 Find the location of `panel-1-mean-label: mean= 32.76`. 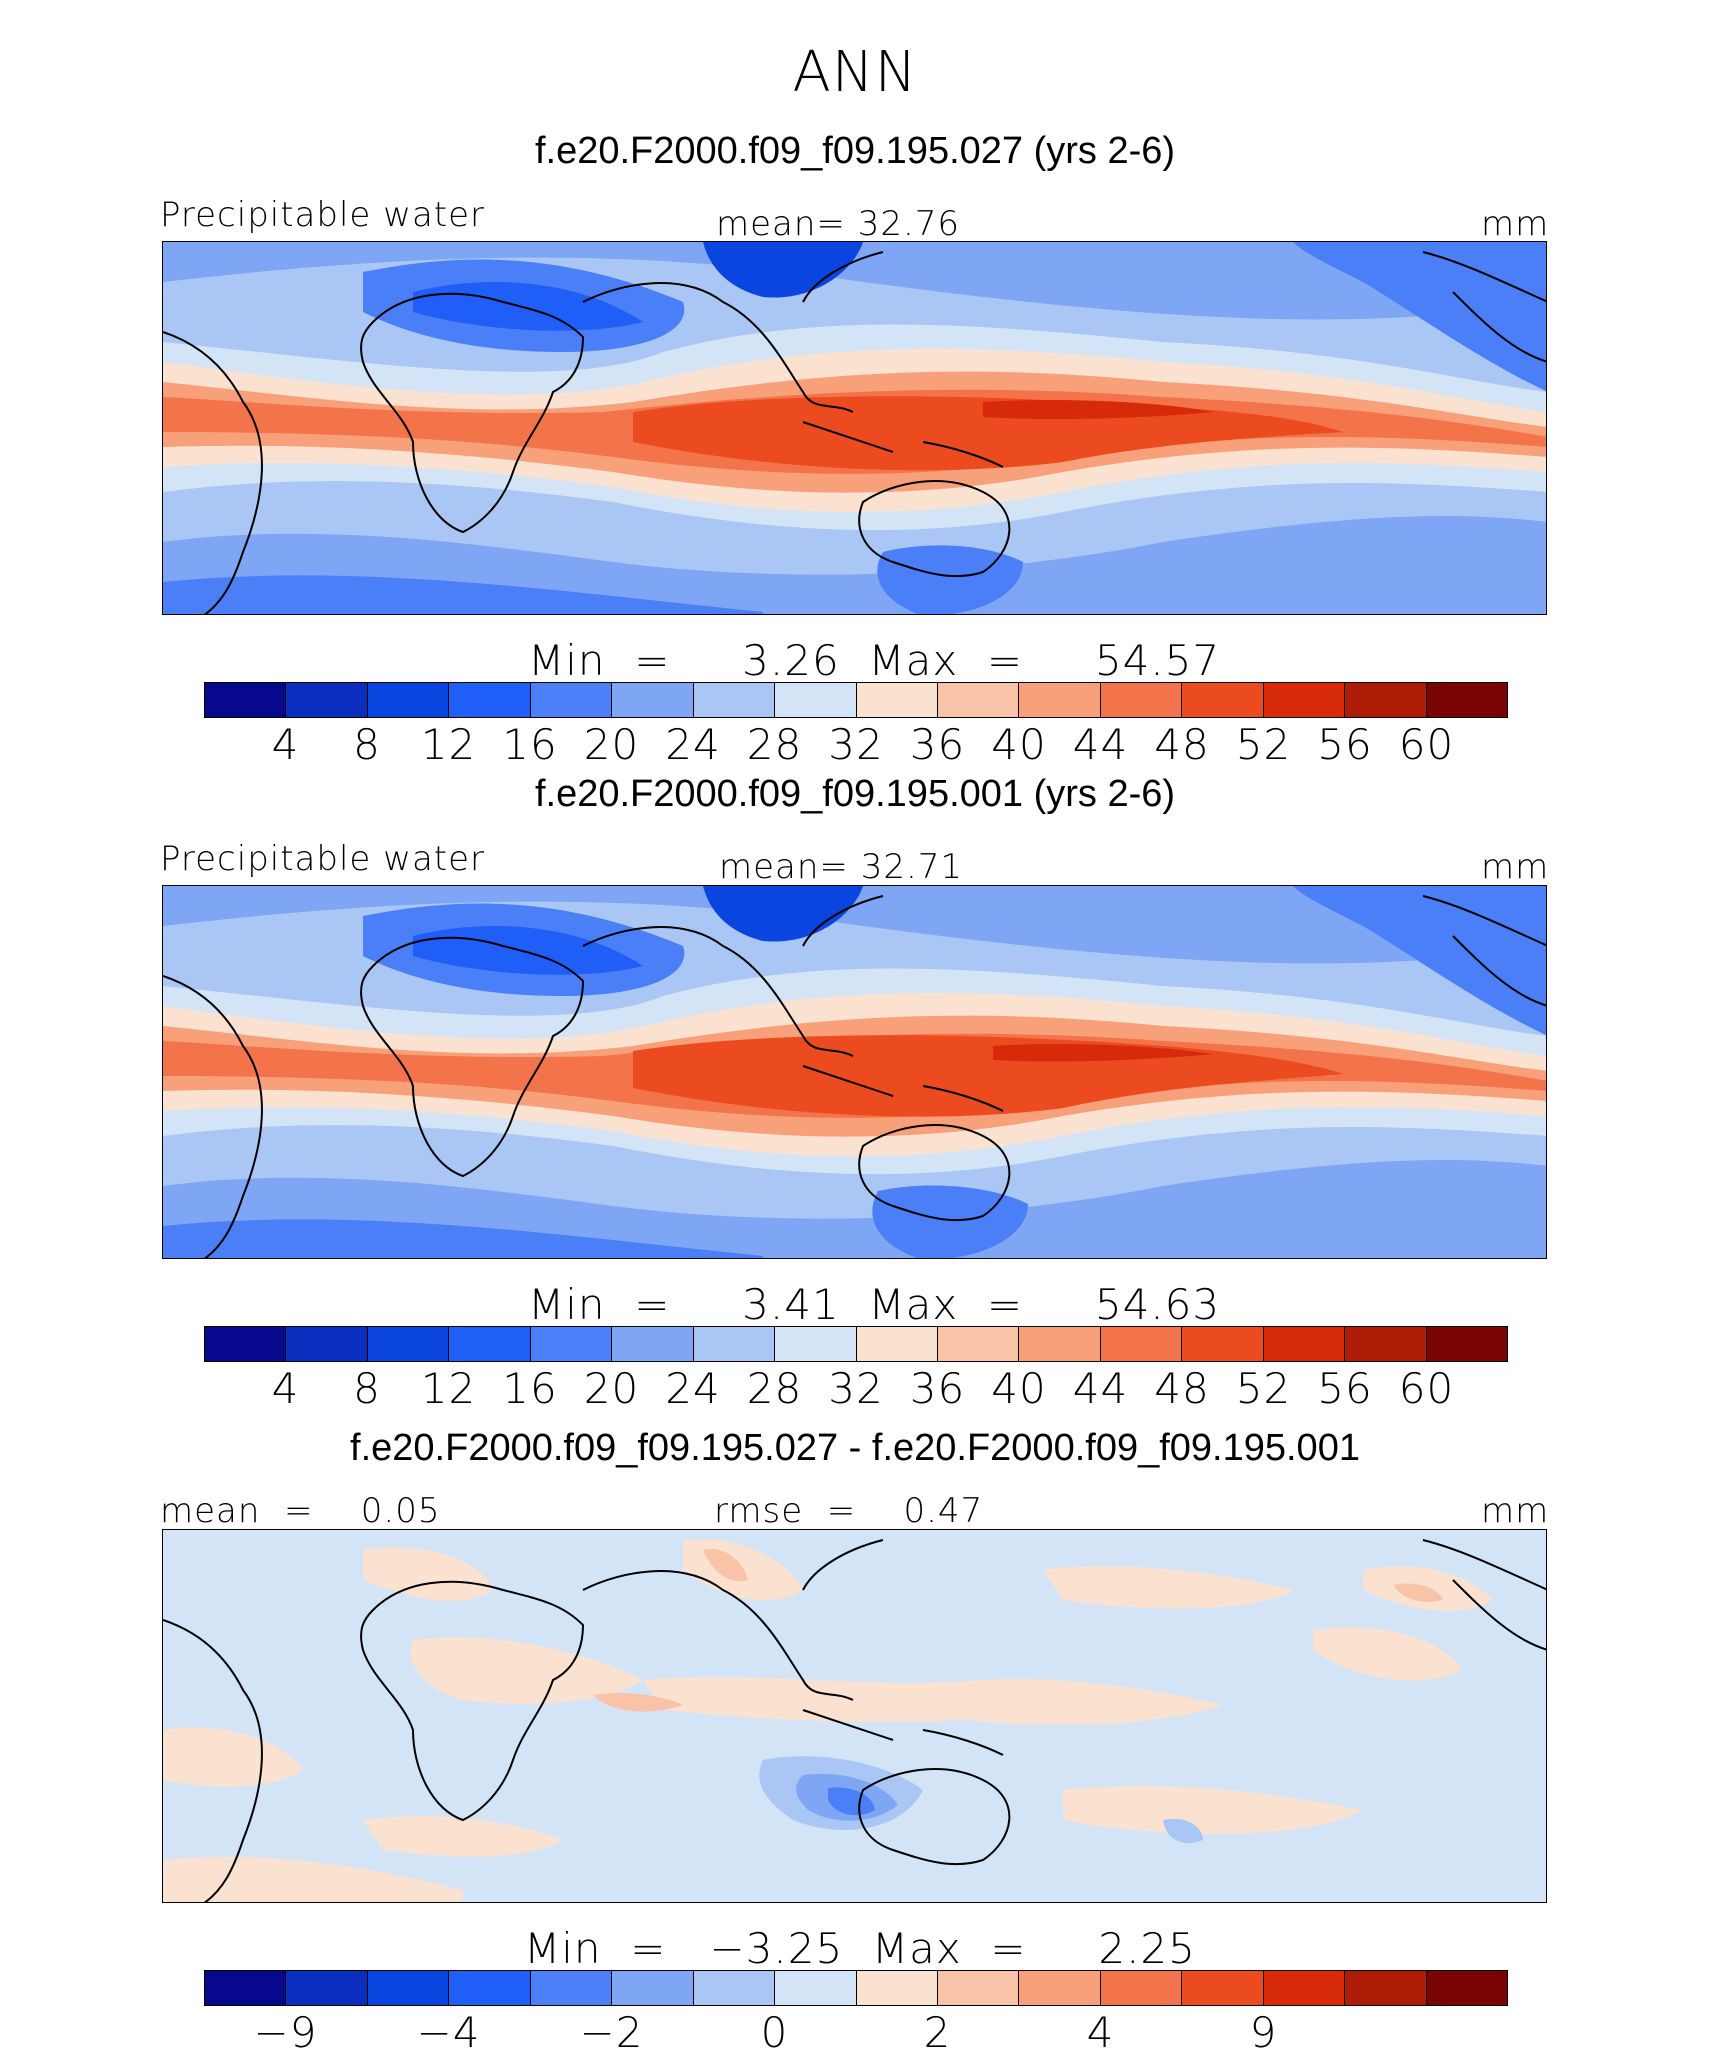

panel-1-mean-label: mean= 32.76 is located at coordinates (838, 224).